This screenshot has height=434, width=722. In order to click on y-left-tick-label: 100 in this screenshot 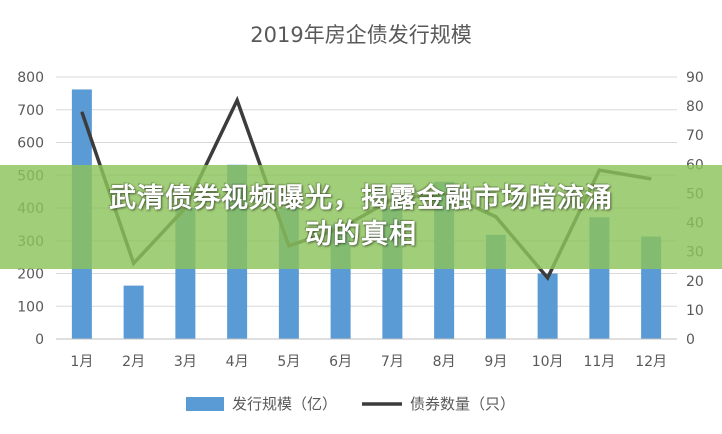, I will do `click(30, 307)`.